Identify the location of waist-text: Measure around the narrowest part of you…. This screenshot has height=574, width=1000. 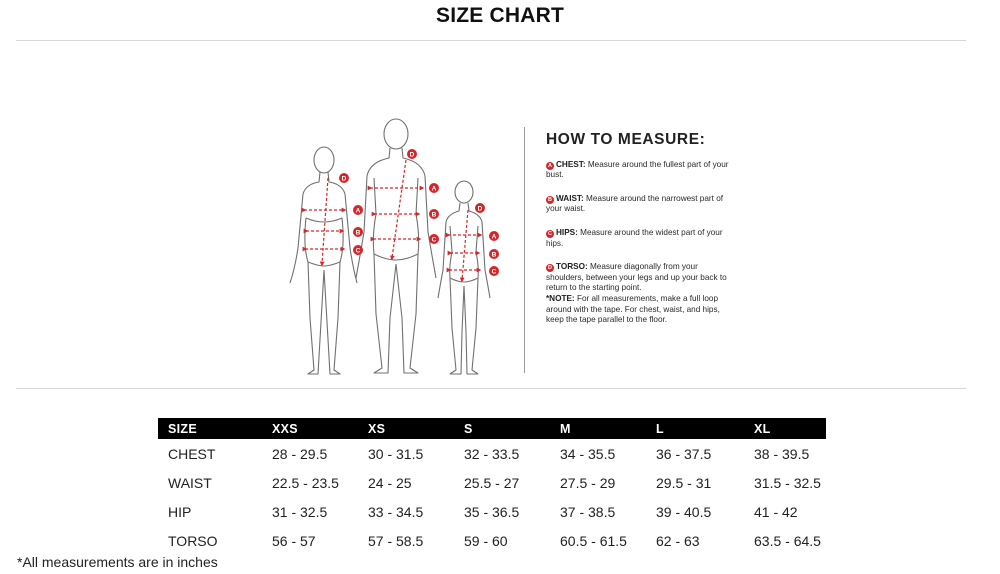
(635, 203).